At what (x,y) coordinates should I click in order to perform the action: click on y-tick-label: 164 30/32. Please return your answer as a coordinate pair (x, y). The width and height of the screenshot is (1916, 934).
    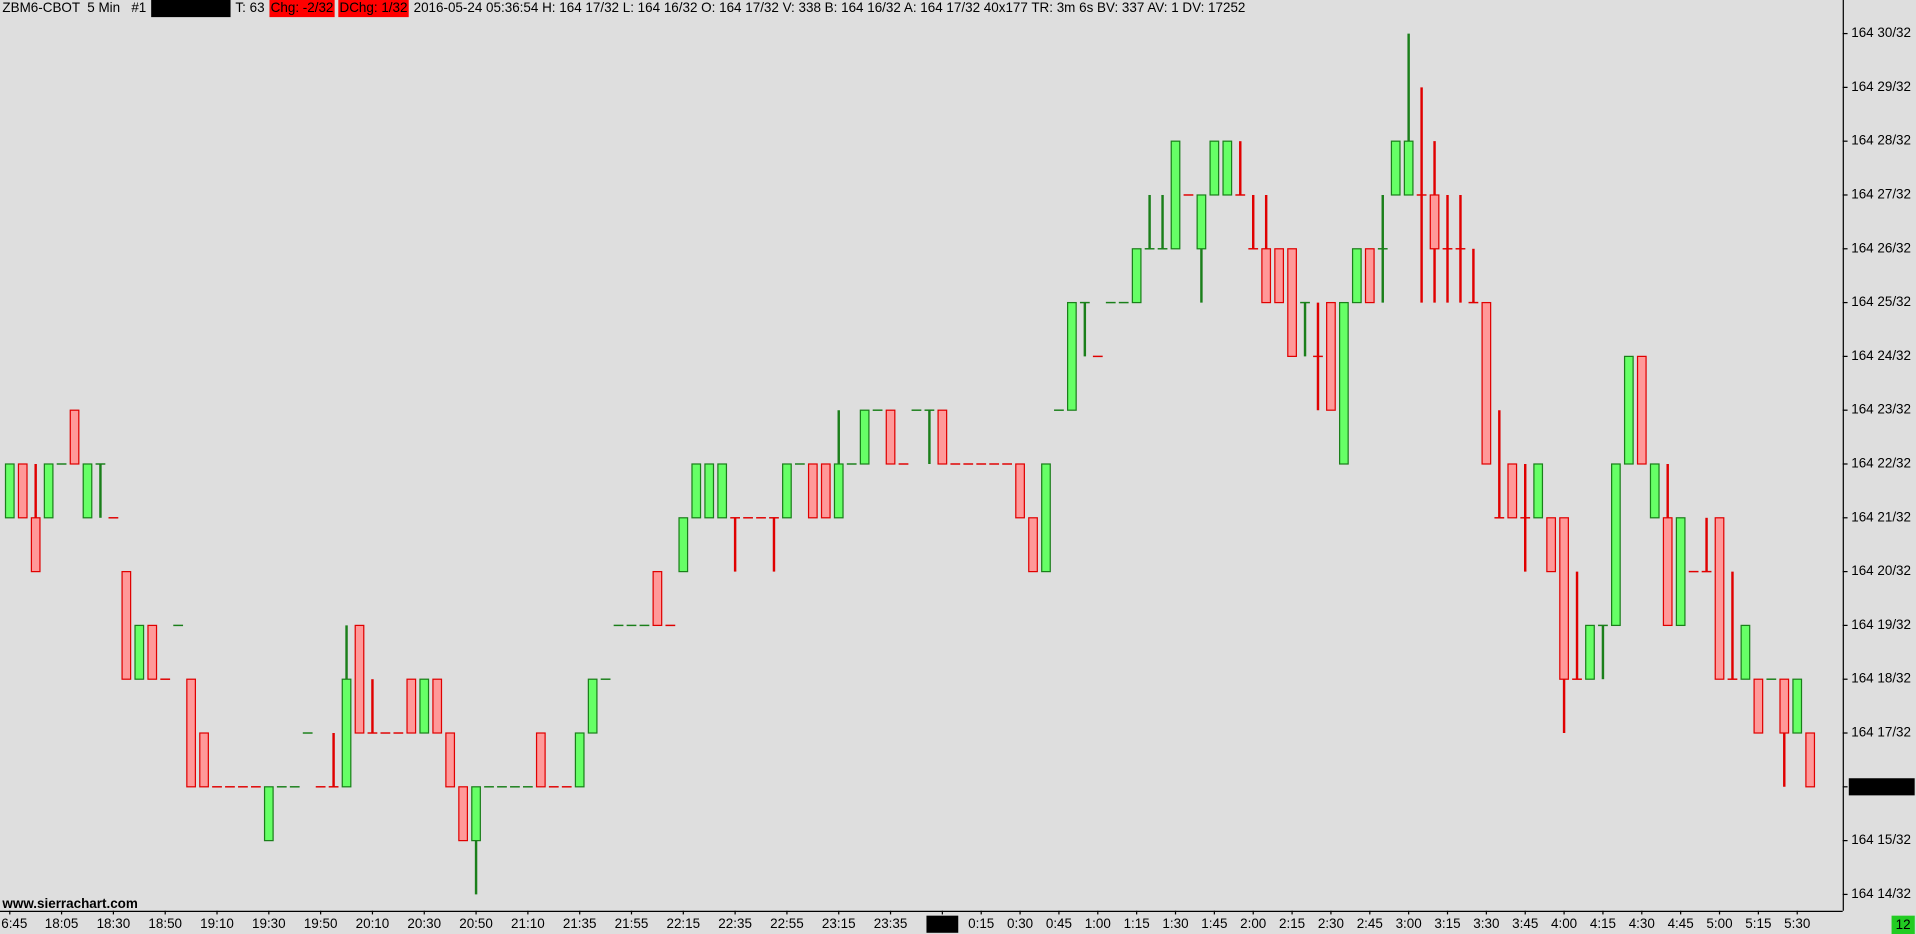
    Looking at the image, I should click on (1881, 32).